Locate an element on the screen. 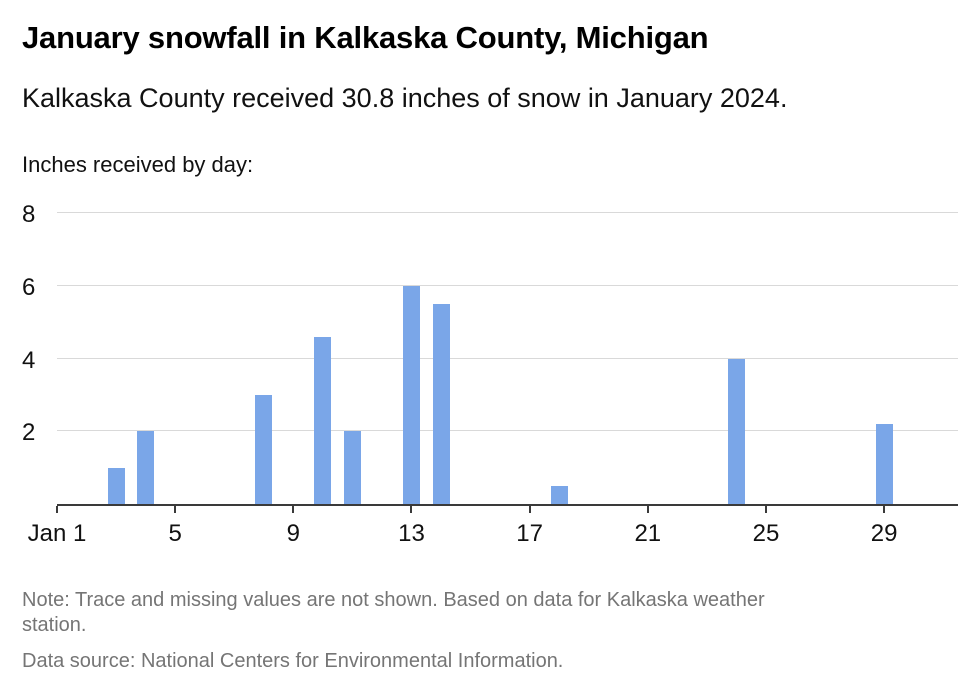 The height and width of the screenshot is (699, 980). x-tick-label-17: 17 is located at coordinates (529, 533).